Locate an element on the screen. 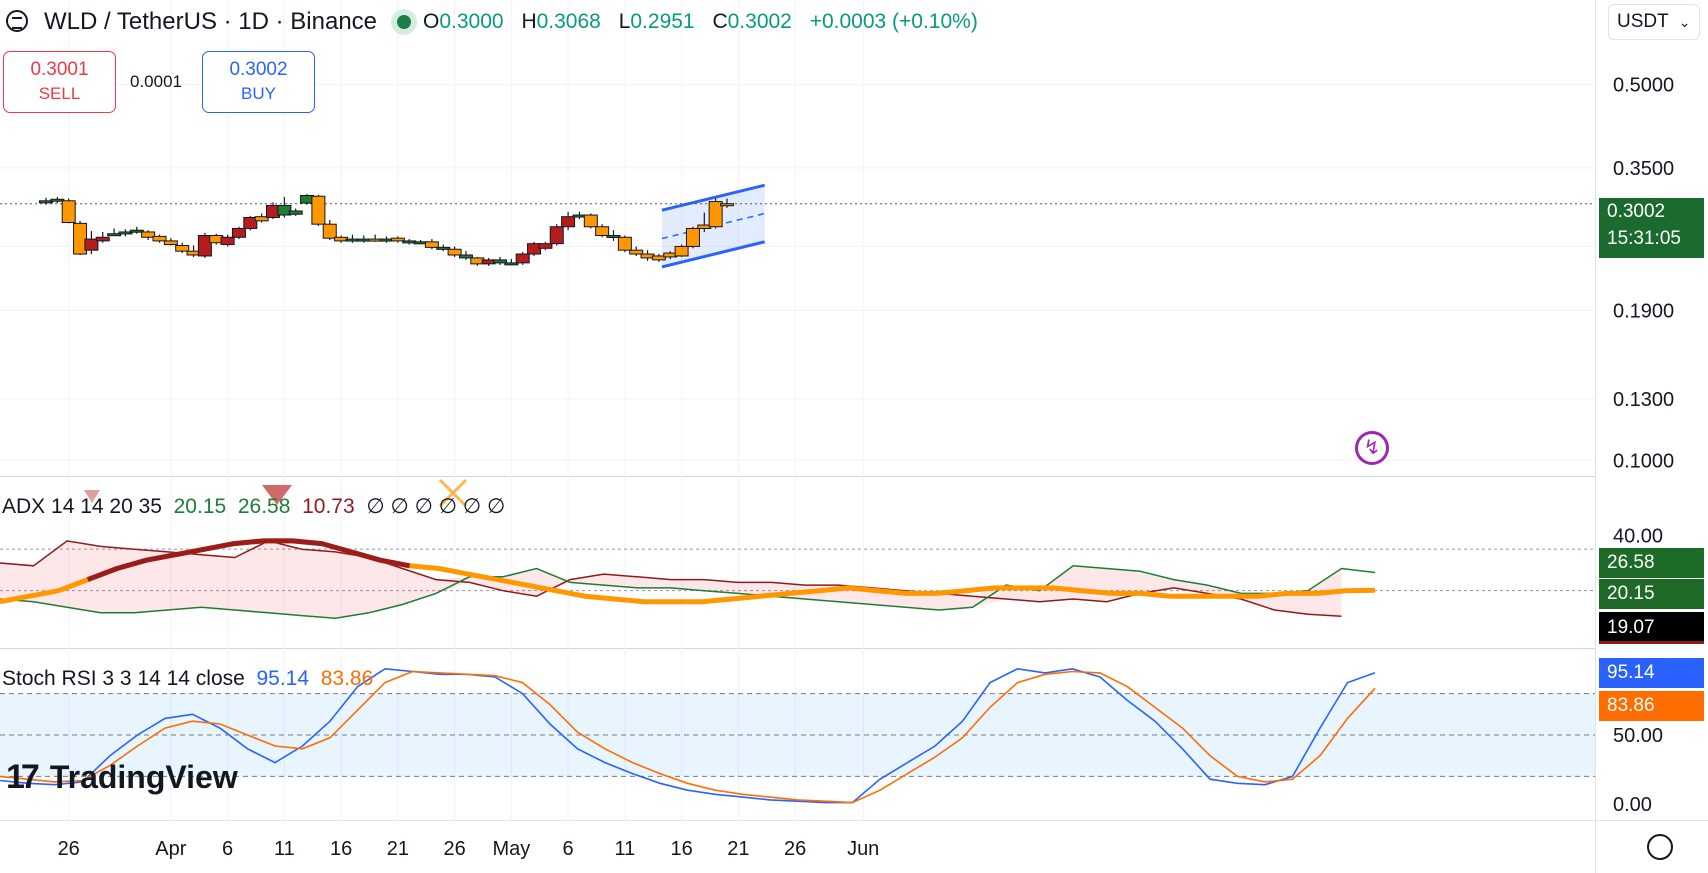 The image size is (1708, 873). adx-minus-di-line is located at coordinates (671, 579).